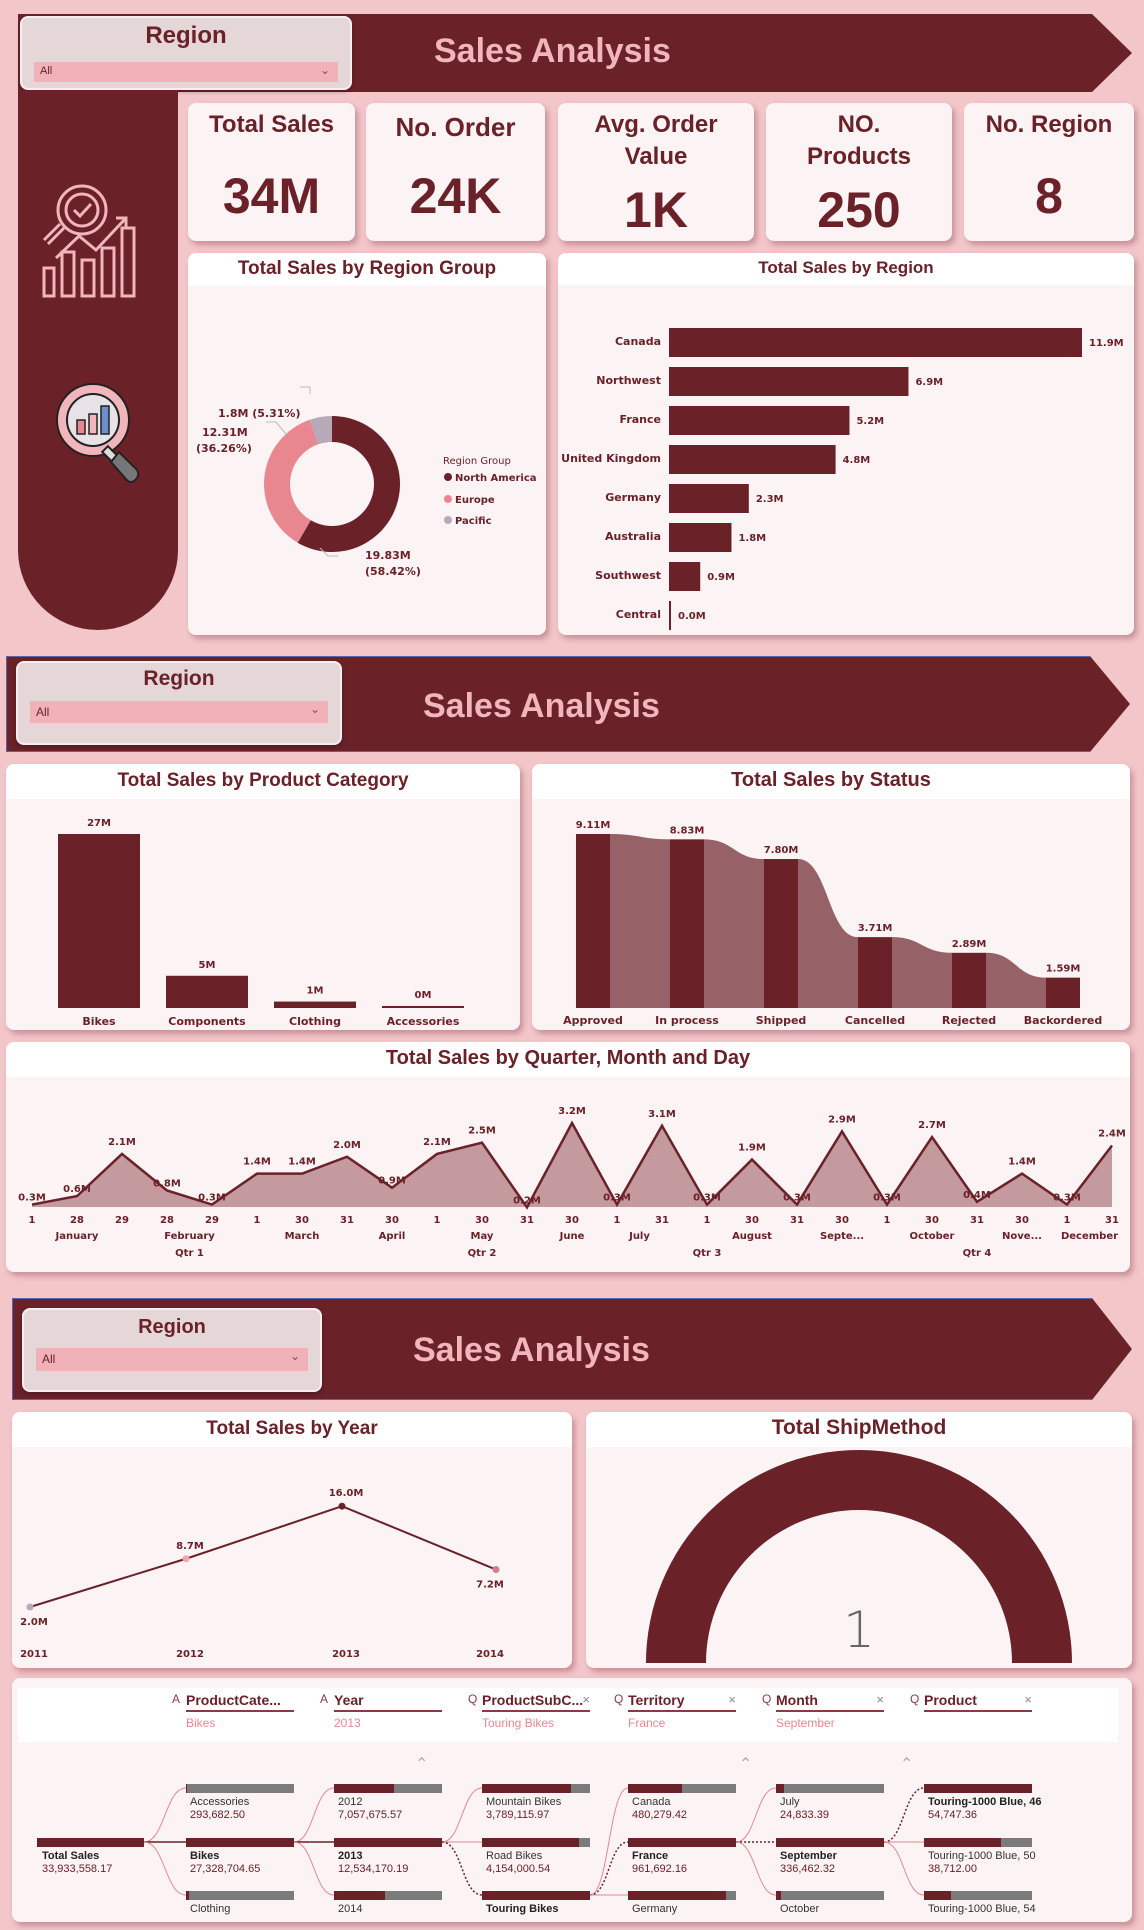 This screenshot has width=1144, height=1930. Describe the element at coordinates (797, 1700) in the screenshot. I see `decomp-field-label: Month` at that location.